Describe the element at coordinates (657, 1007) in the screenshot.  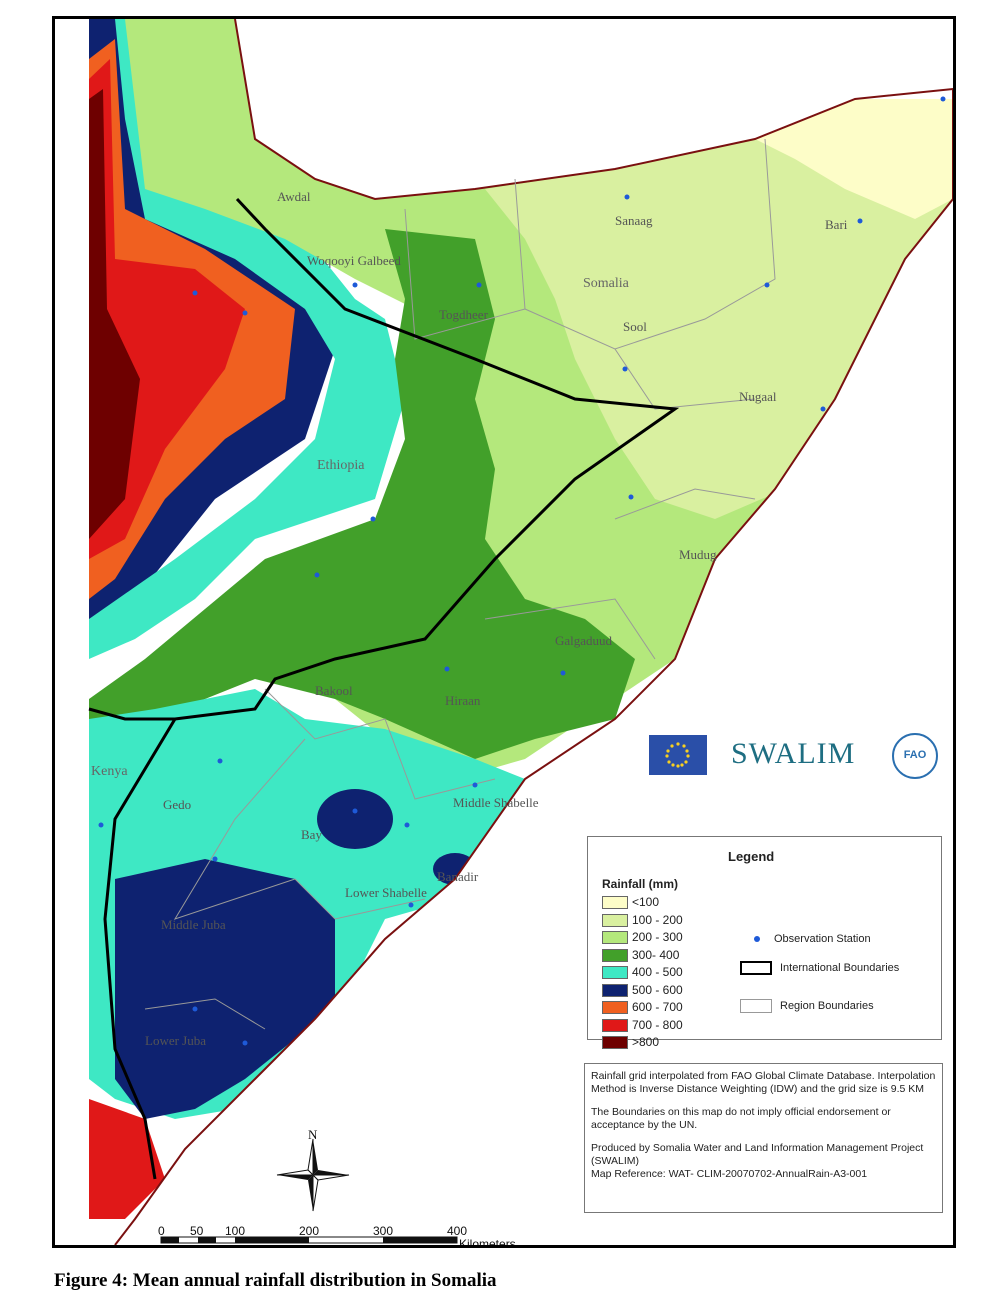
I see `legend-class-label: 600 - 700` at that location.